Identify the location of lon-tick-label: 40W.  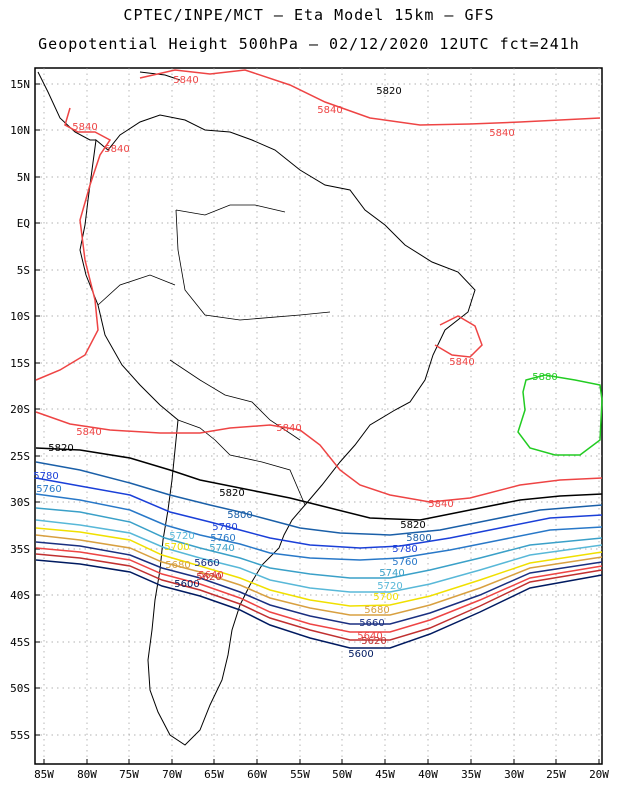
(428, 774).